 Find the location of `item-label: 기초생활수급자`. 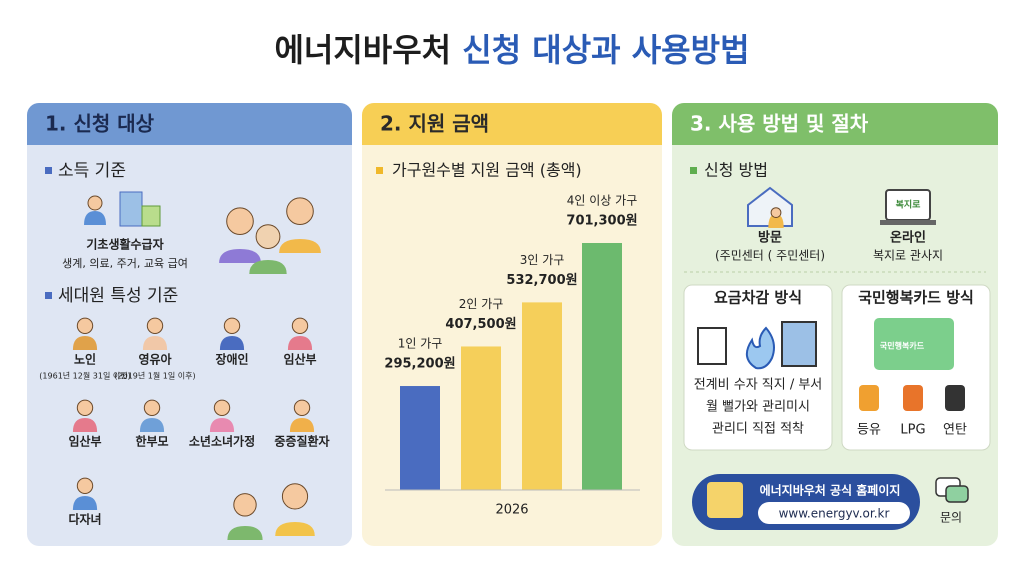

item-label: 기초생활수급자 is located at coordinates (124, 244).